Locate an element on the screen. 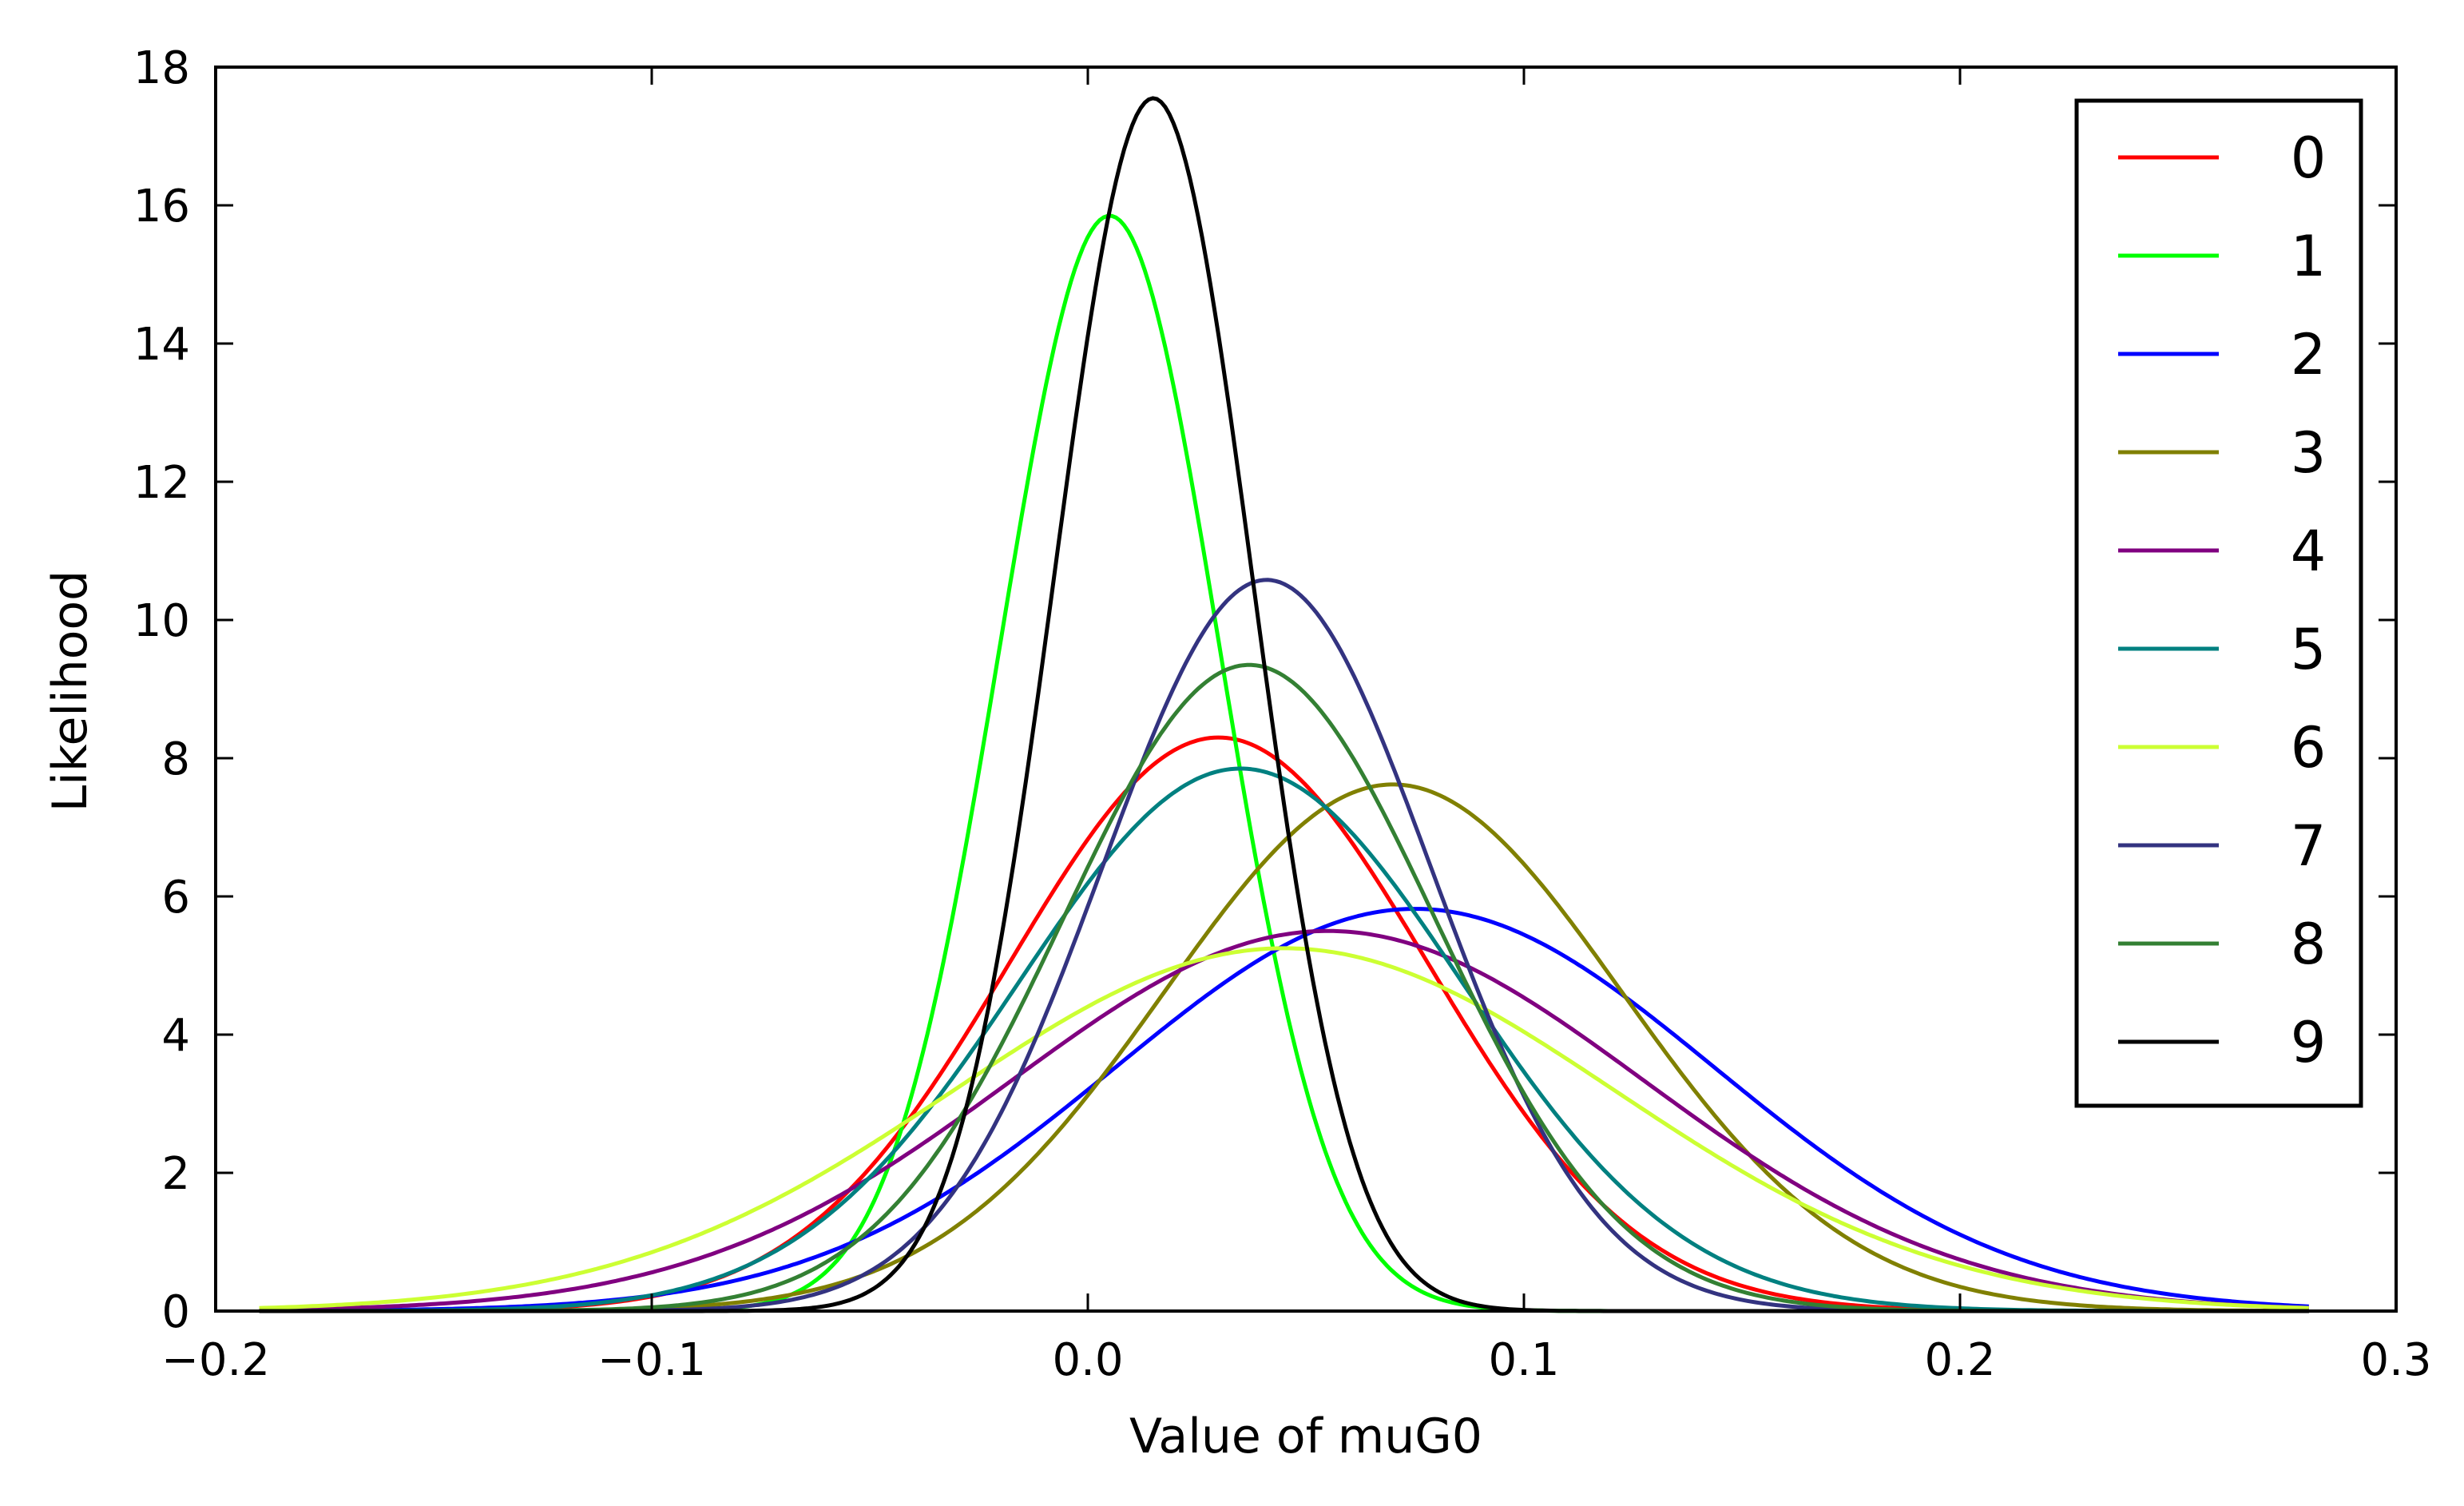 Image resolution: width=2464 pixels, height=1506 pixels. y-axis-label: Likelihood is located at coordinates (70, 691).